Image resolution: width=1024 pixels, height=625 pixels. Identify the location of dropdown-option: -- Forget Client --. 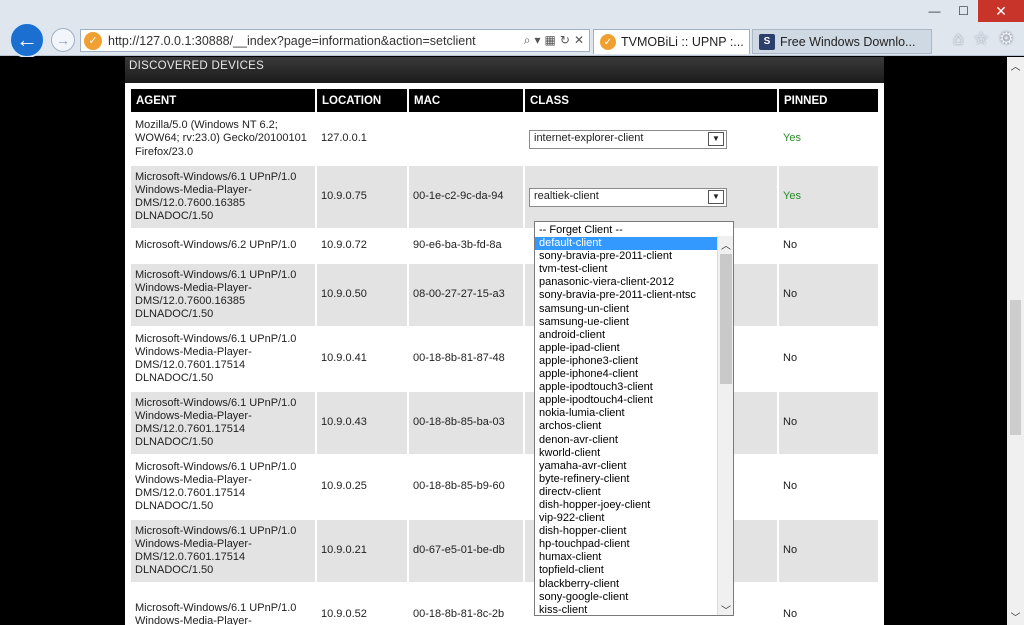
(581, 230).